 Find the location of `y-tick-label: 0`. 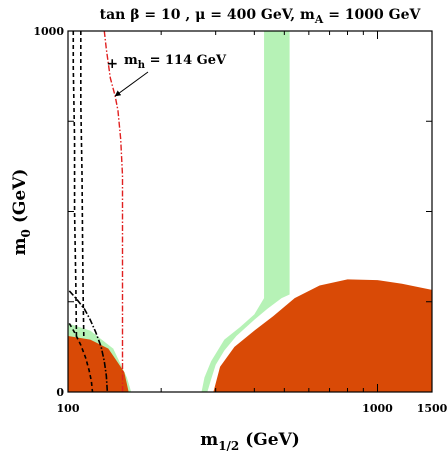

y-tick-label: 0 is located at coordinates (60, 392).